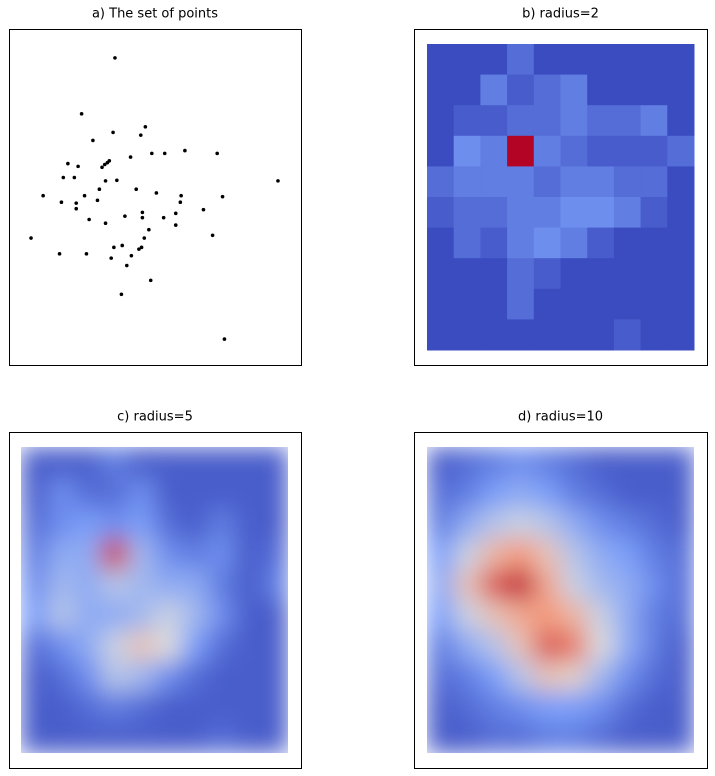 This screenshot has height=776, width=715. What do you see at coordinates (155, 417) in the screenshot?
I see `panel-title: c) radius=5` at bounding box center [155, 417].